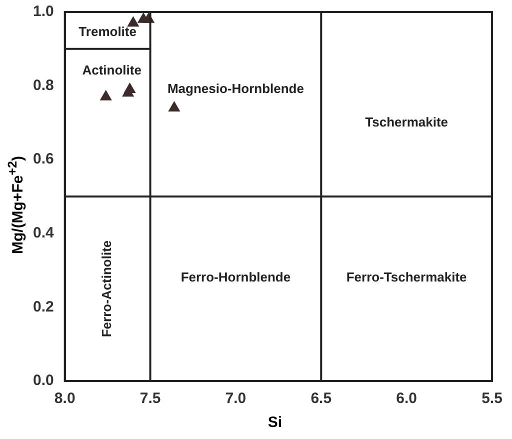 Image resolution: width=512 pixels, height=439 pixels. What do you see at coordinates (106, 289) in the screenshot?
I see `annotation: Ferro-Actinolite` at bounding box center [106, 289].